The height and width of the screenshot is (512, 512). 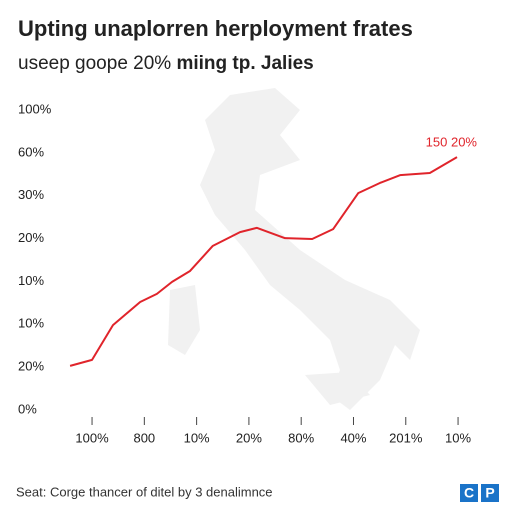 I want to click on y-tick-label: 30%, so click(x=31, y=194).